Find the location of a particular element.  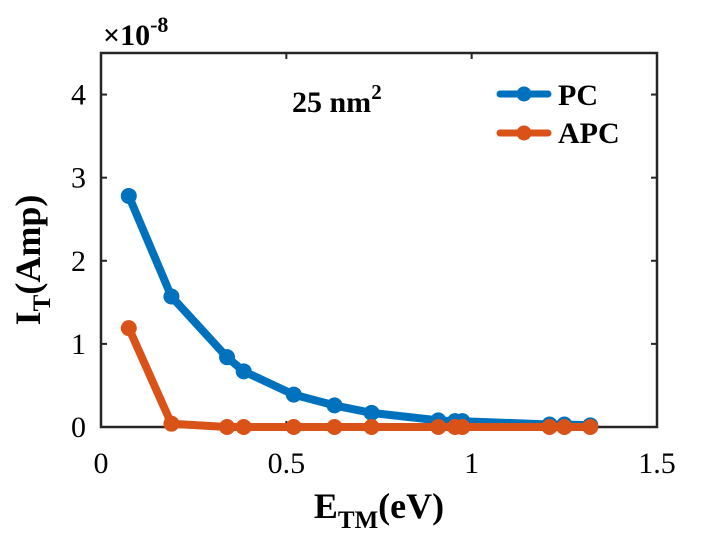

legend-label-pc: PC is located at coordinates (578, 95).